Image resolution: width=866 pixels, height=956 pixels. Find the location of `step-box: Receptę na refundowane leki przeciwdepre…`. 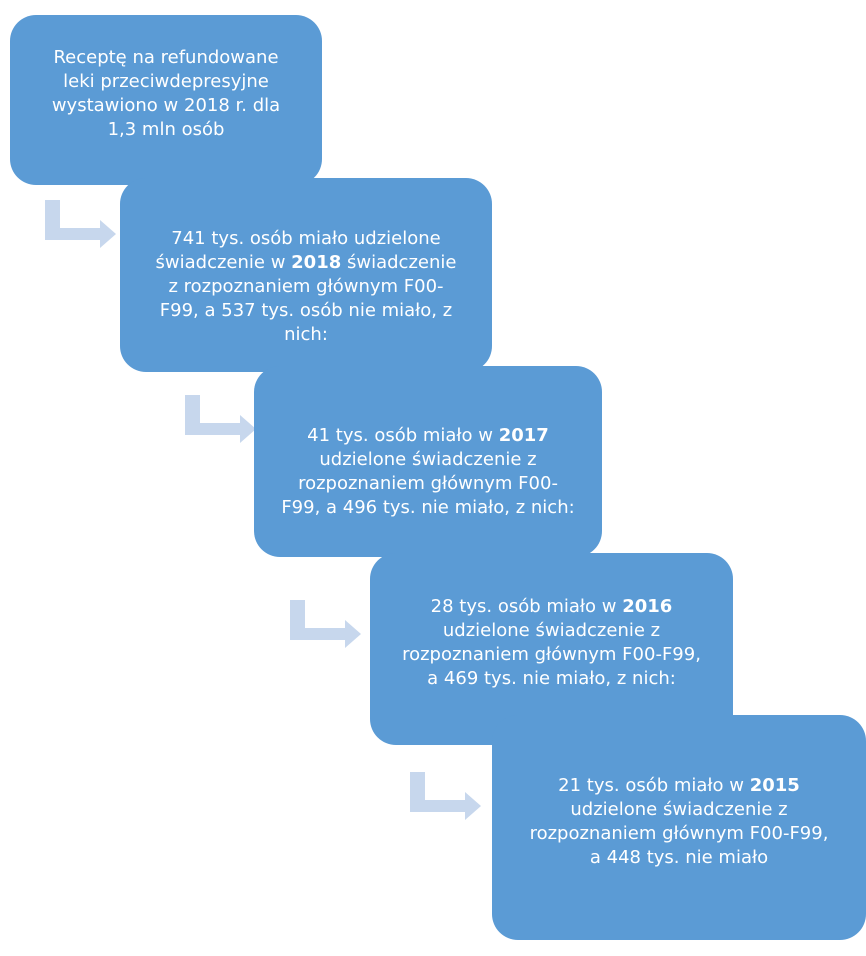

step-box: Receptę na refundowane leki przeciwdepre… is located at coordinates (166, 100).